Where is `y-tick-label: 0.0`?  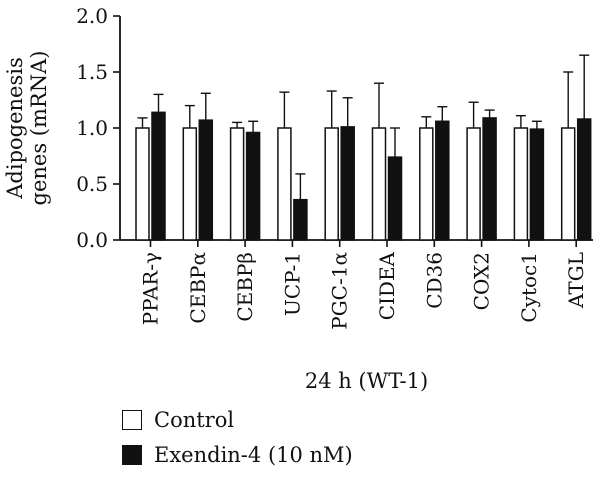 y-tick-label: 0.0 is located at coordinates (92, 240).